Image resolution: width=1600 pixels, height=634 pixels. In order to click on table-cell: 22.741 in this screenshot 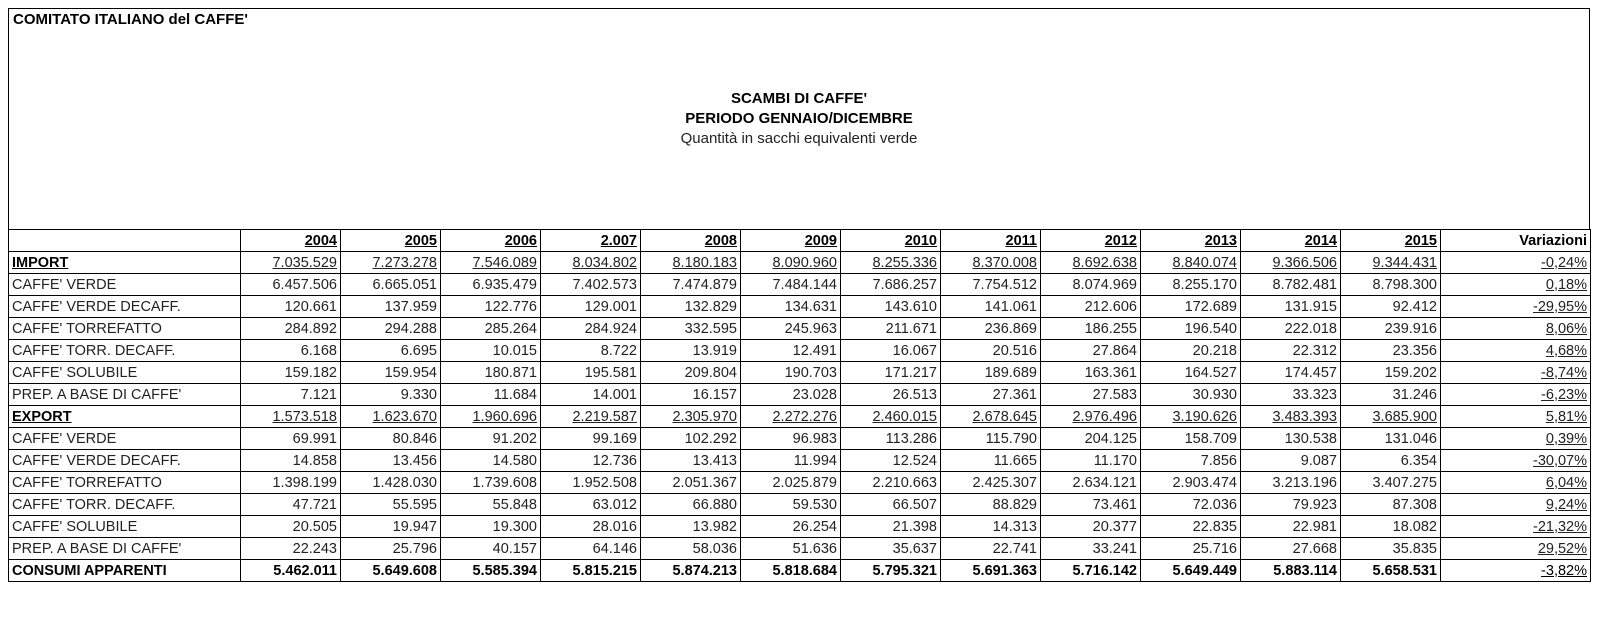, I will do `click(990, 548)`.